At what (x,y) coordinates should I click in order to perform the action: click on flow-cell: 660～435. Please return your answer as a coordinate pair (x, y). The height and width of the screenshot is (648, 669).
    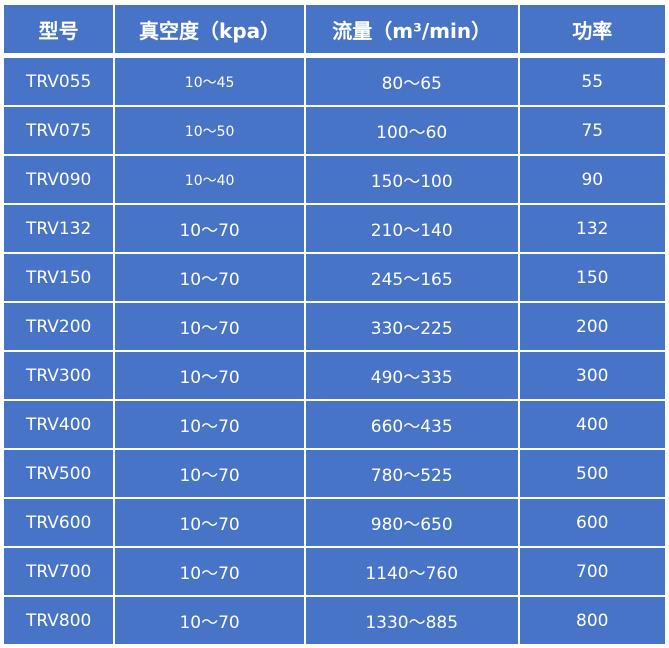
    Looking at the image, I should click on (411, 424).